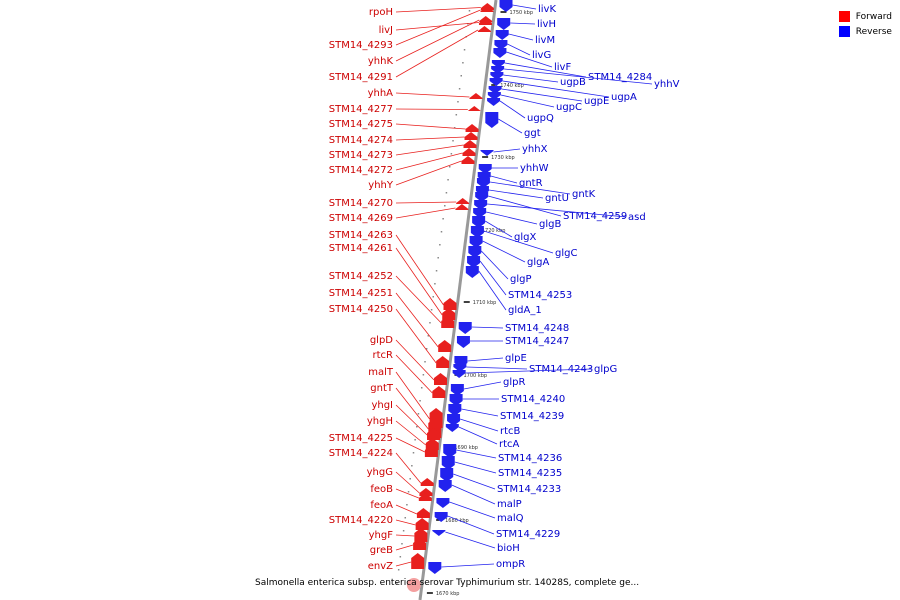  Describe the element at coordinates (510, 564) in the screenshot. I see `reverse-gene-label: ompR` at that location.